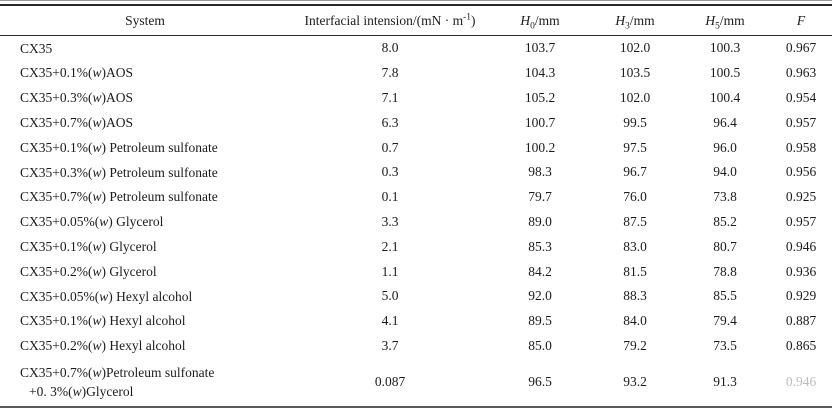  I want to click on h0-cell: 89.5, so click(540, 321).